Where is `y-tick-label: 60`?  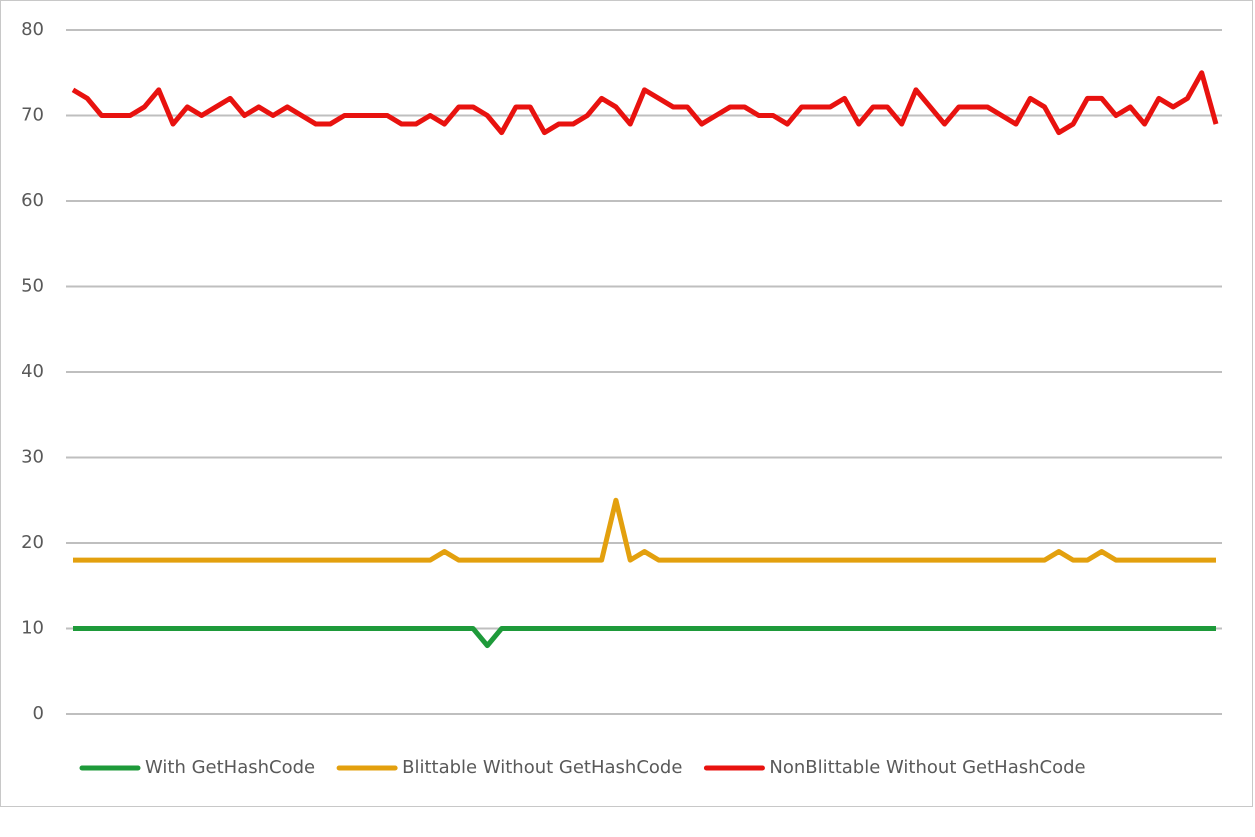
y-tick-label: 60 is located at coordinates (32, 200).